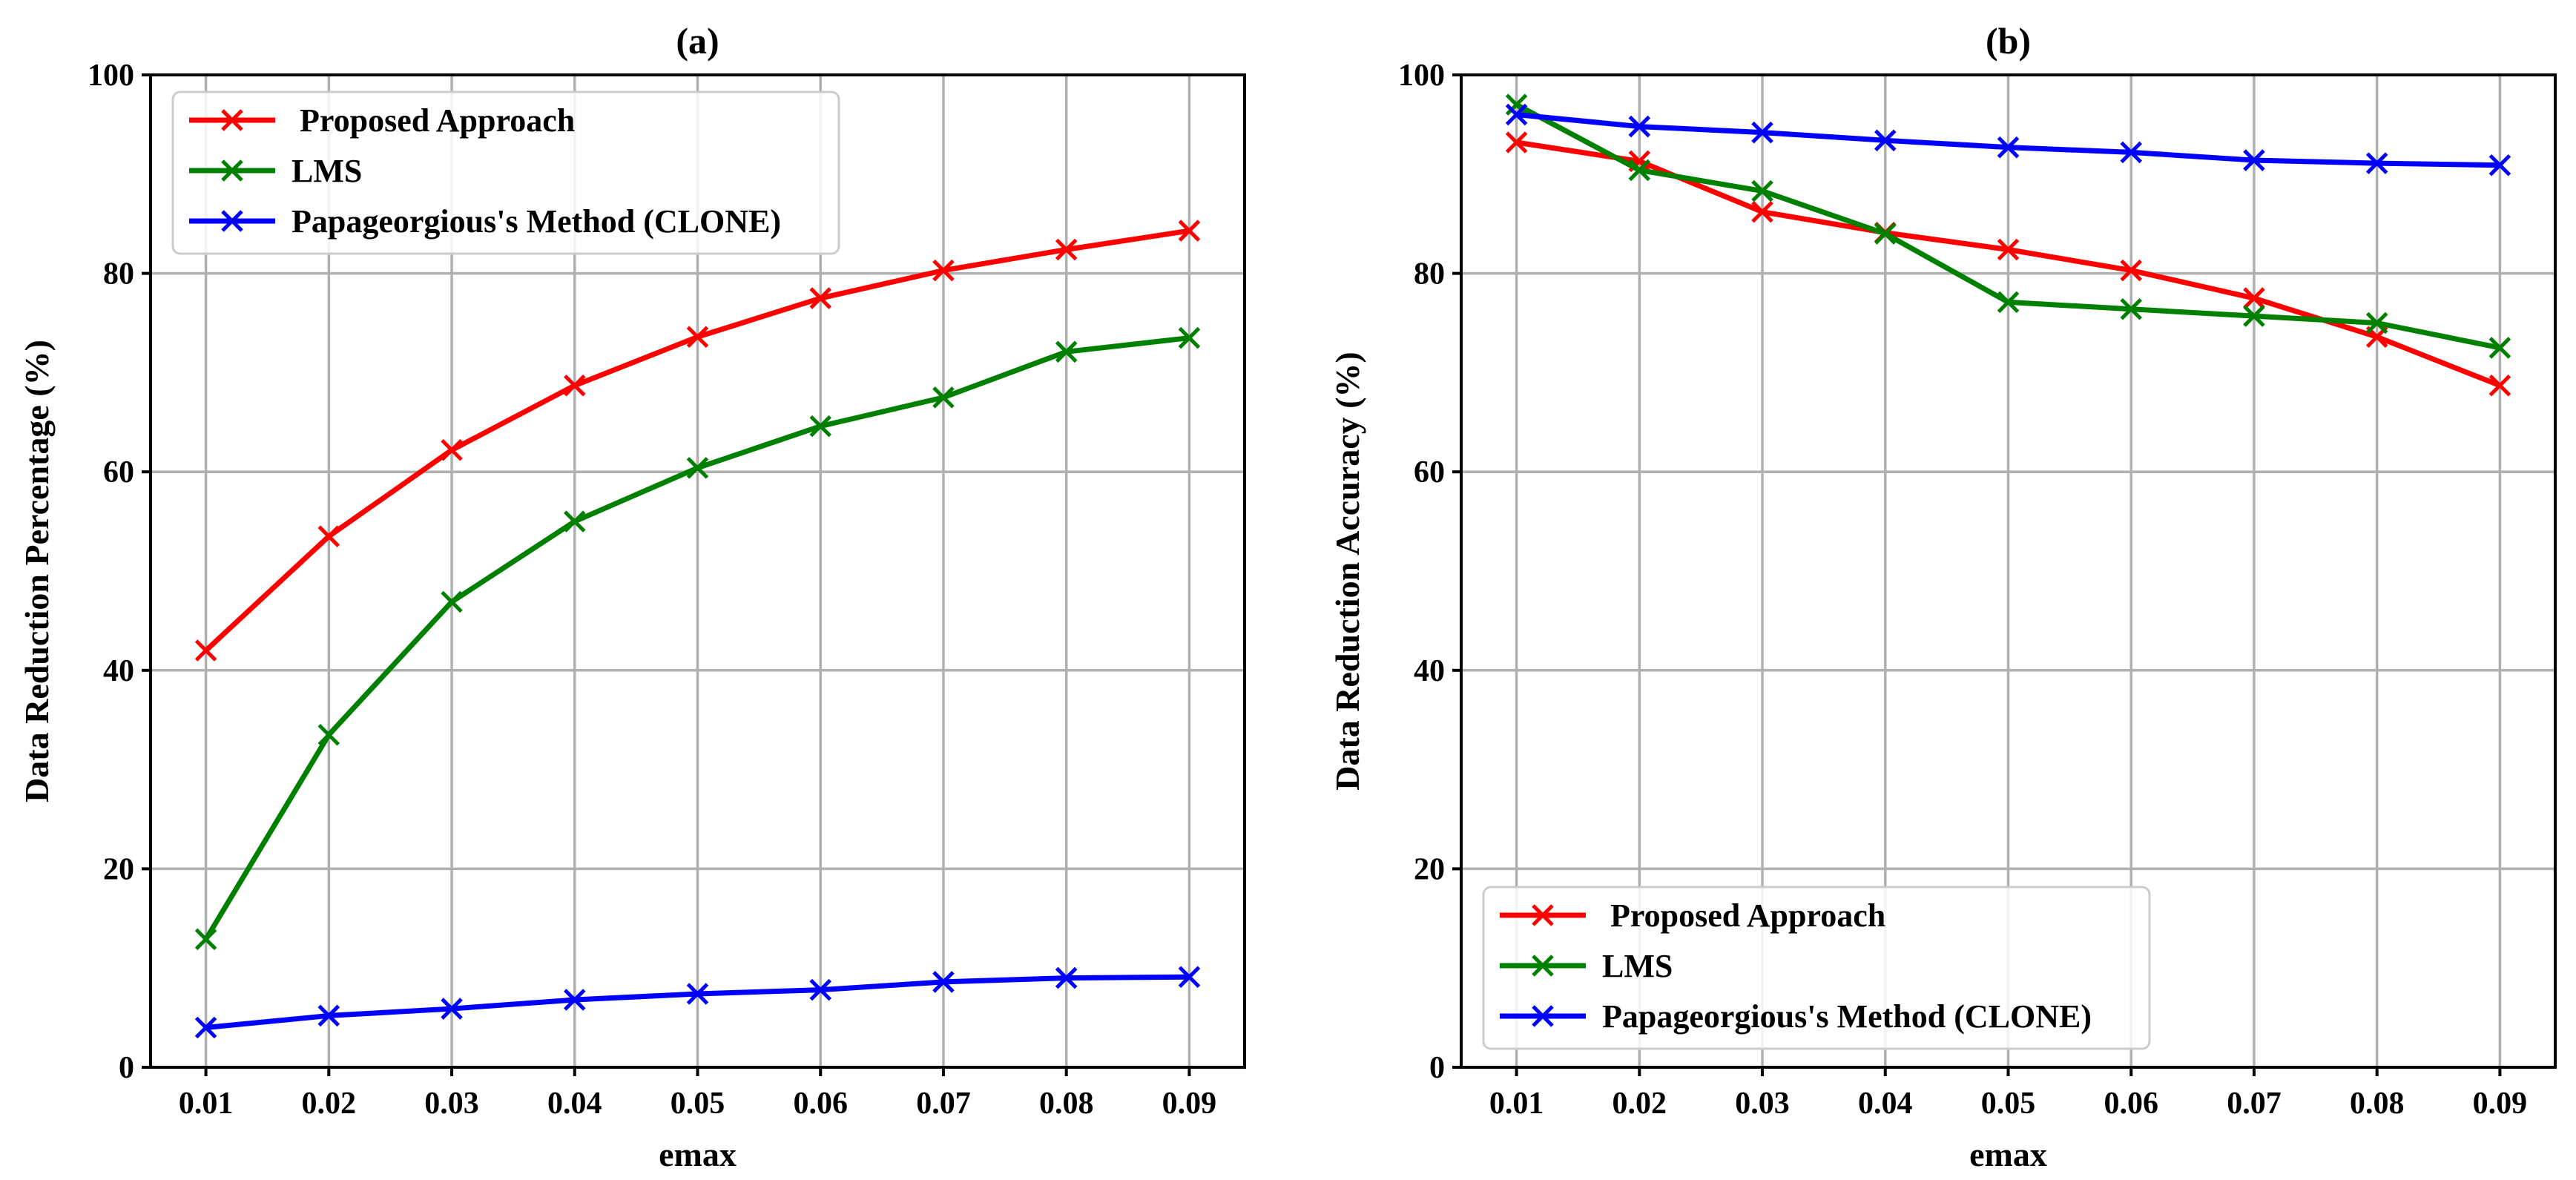  Describe the element at coordinates (37, 571) in the screenshot. I see `y-axis-label: Data Reduction Percentage (%)` at that location.